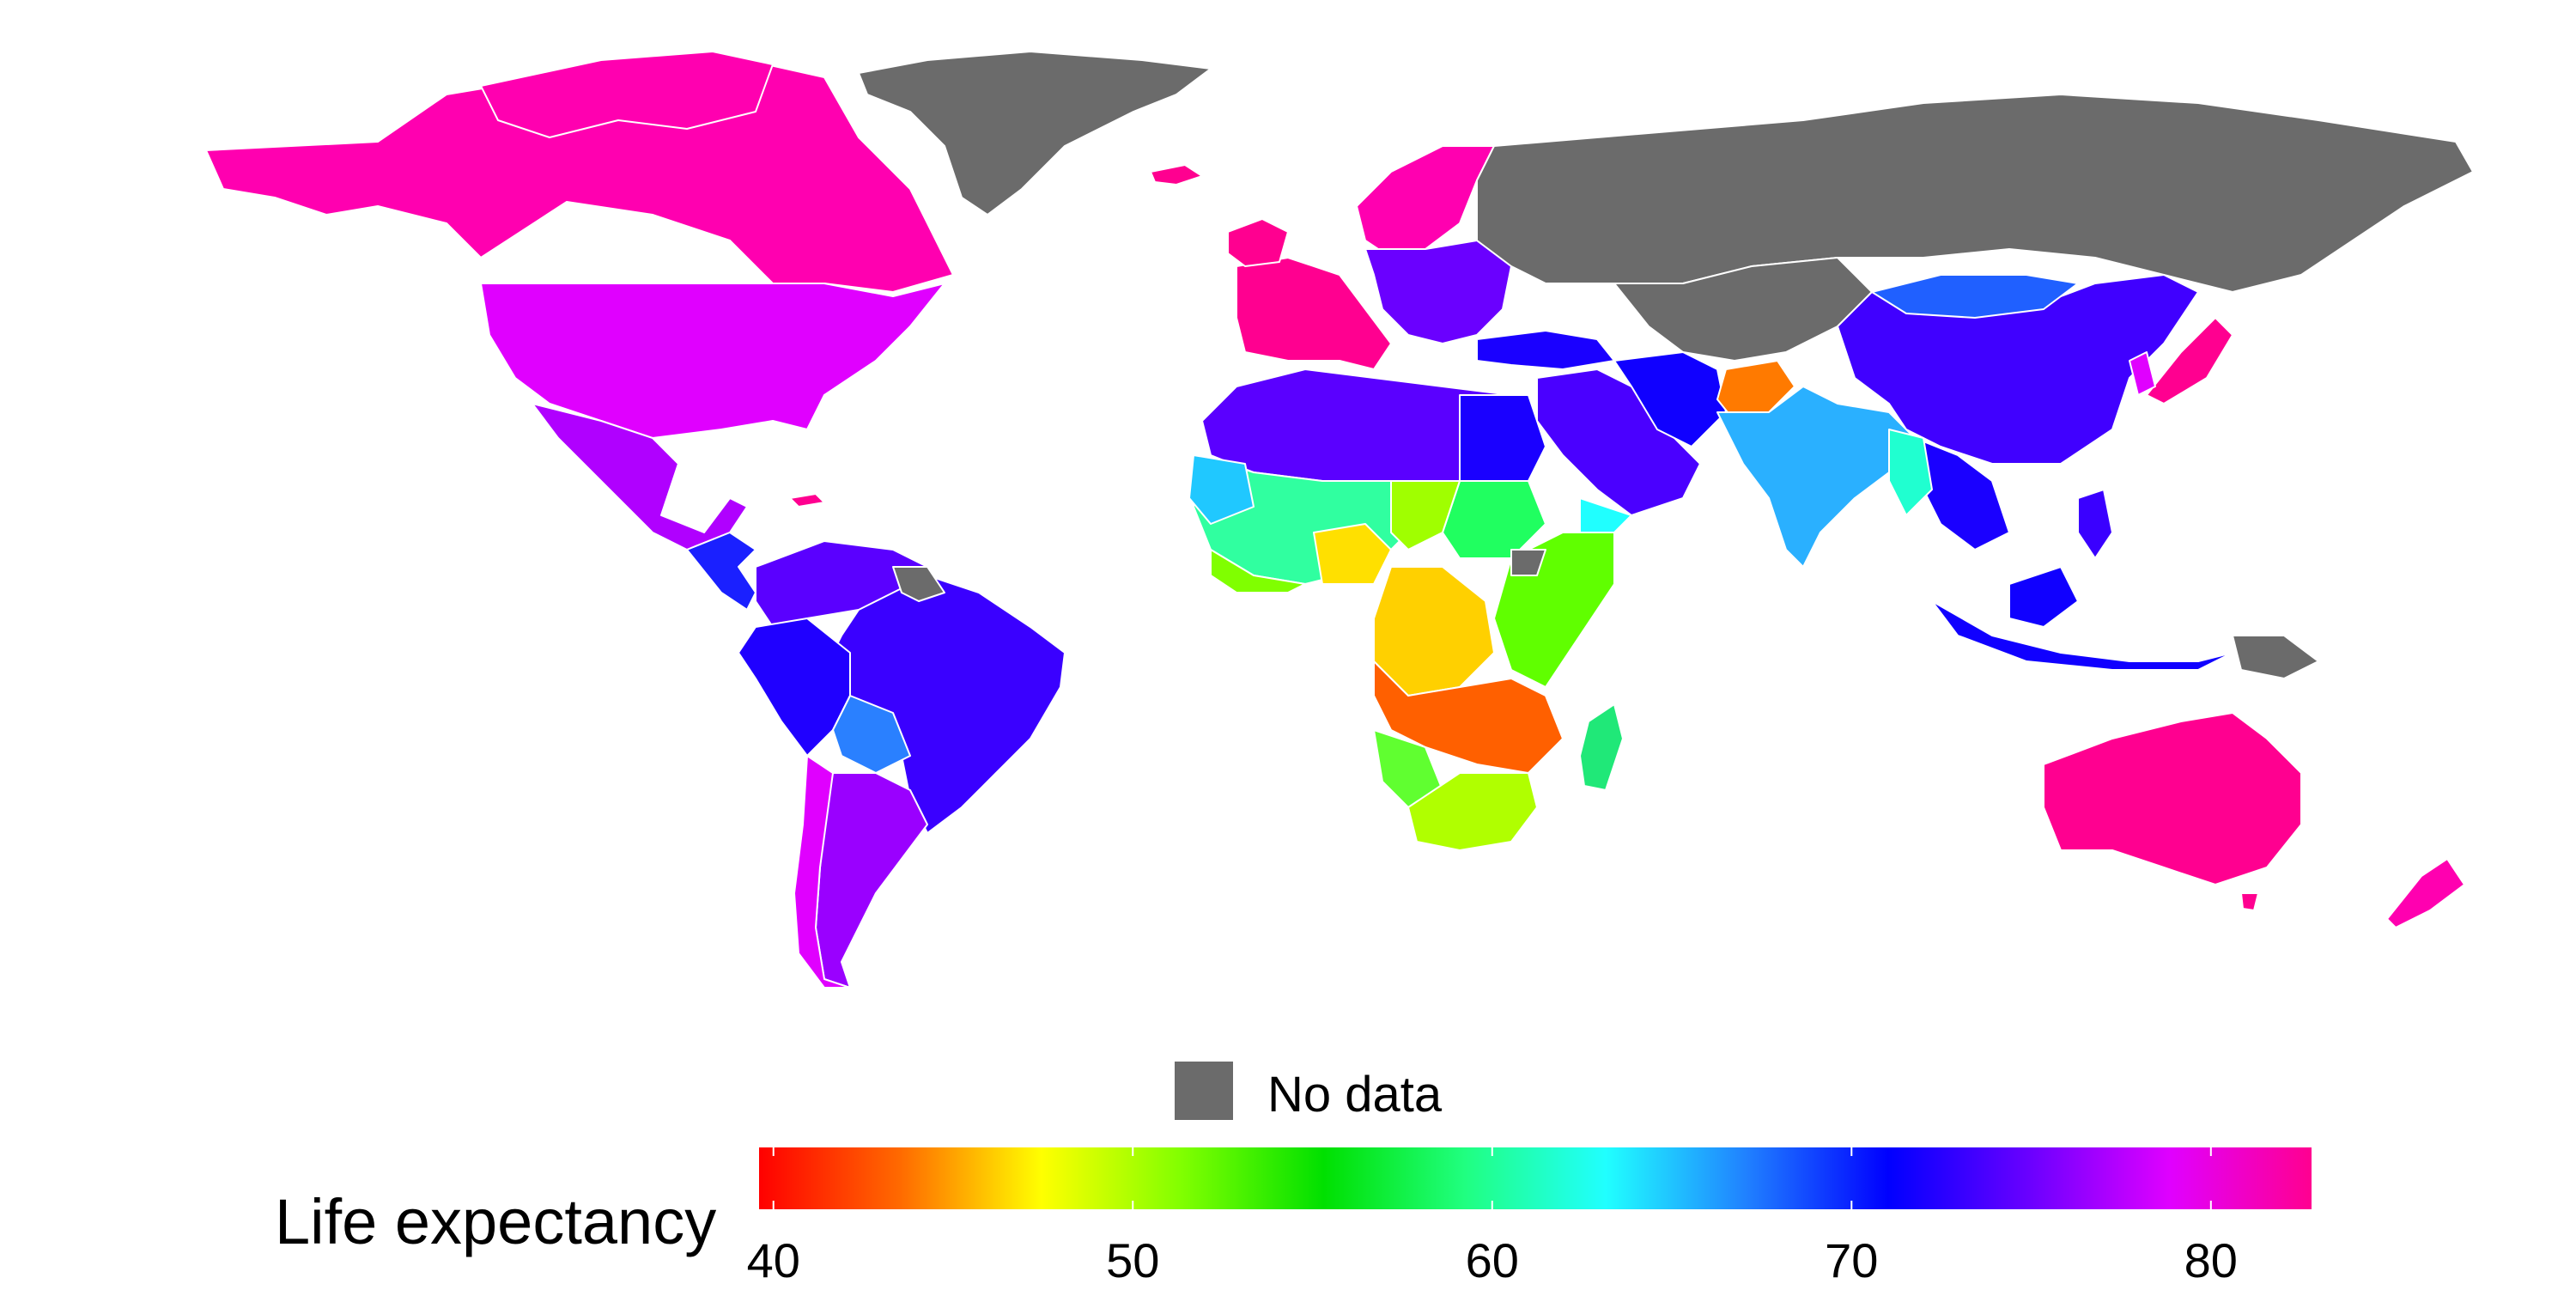  What do you see at coordinates (1204, 1091) in the screenshot?
I see `no-data-swatch` at bounding box center [1204, 1091].